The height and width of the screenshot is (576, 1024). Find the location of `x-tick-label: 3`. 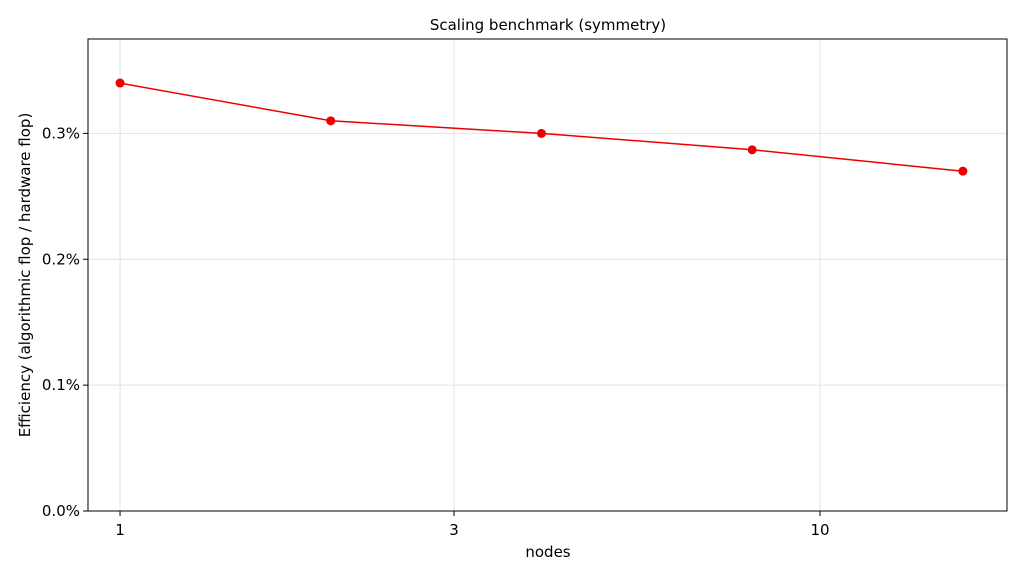

x-tick-label: 3 is located at coordinates (454, 530).